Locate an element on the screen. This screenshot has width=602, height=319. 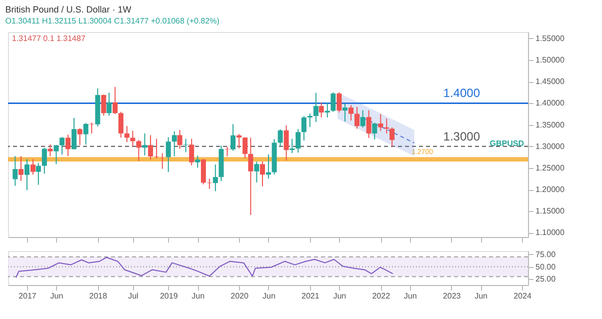
y-tick-label: 75.00 is located at coordinates (546, 254).